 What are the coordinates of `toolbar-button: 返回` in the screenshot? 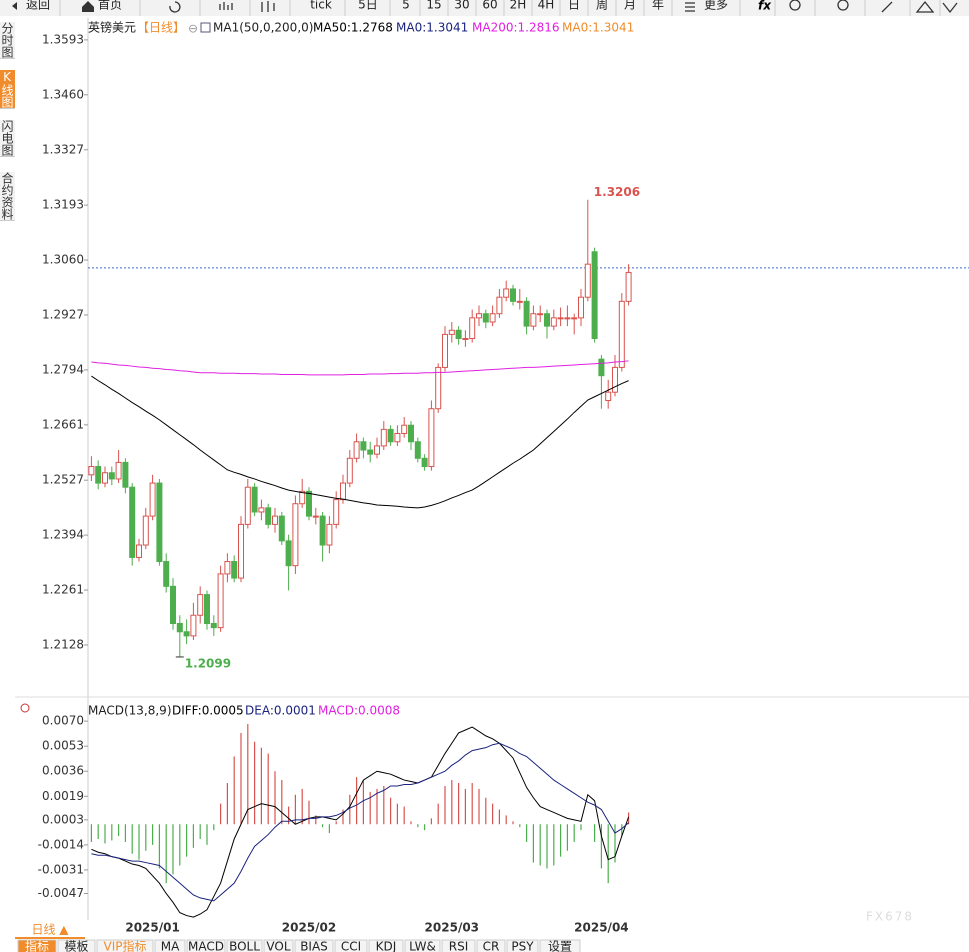 It's located at (38, 6).